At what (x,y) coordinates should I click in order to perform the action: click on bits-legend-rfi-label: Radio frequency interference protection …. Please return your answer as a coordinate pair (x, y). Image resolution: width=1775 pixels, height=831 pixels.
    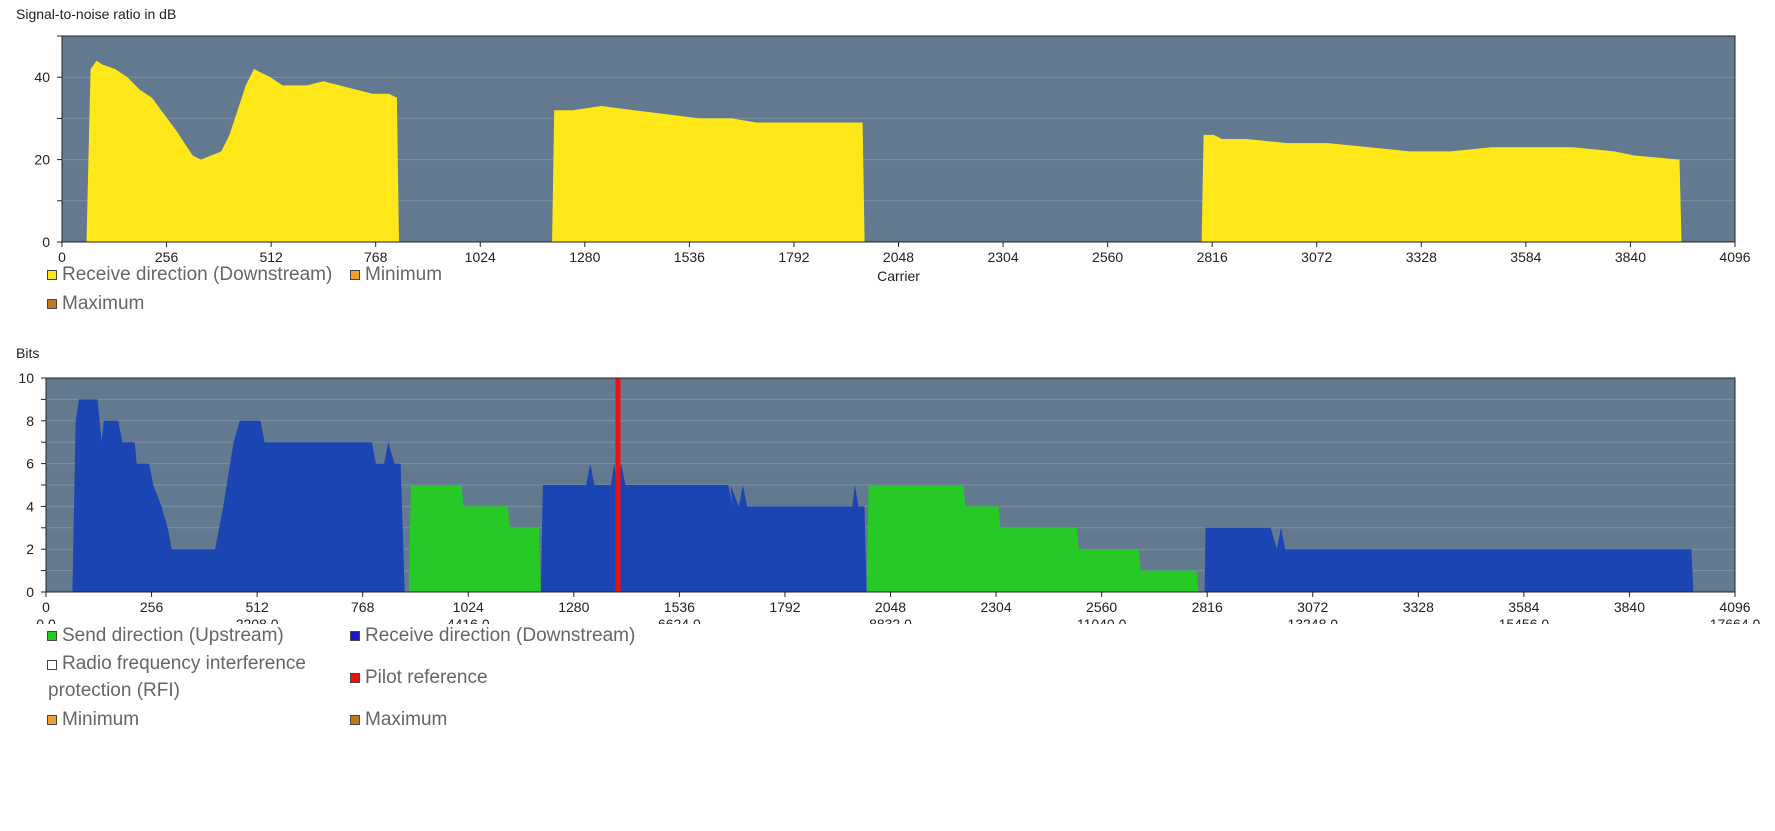
    Looking at the image, I should click on (177, 677).